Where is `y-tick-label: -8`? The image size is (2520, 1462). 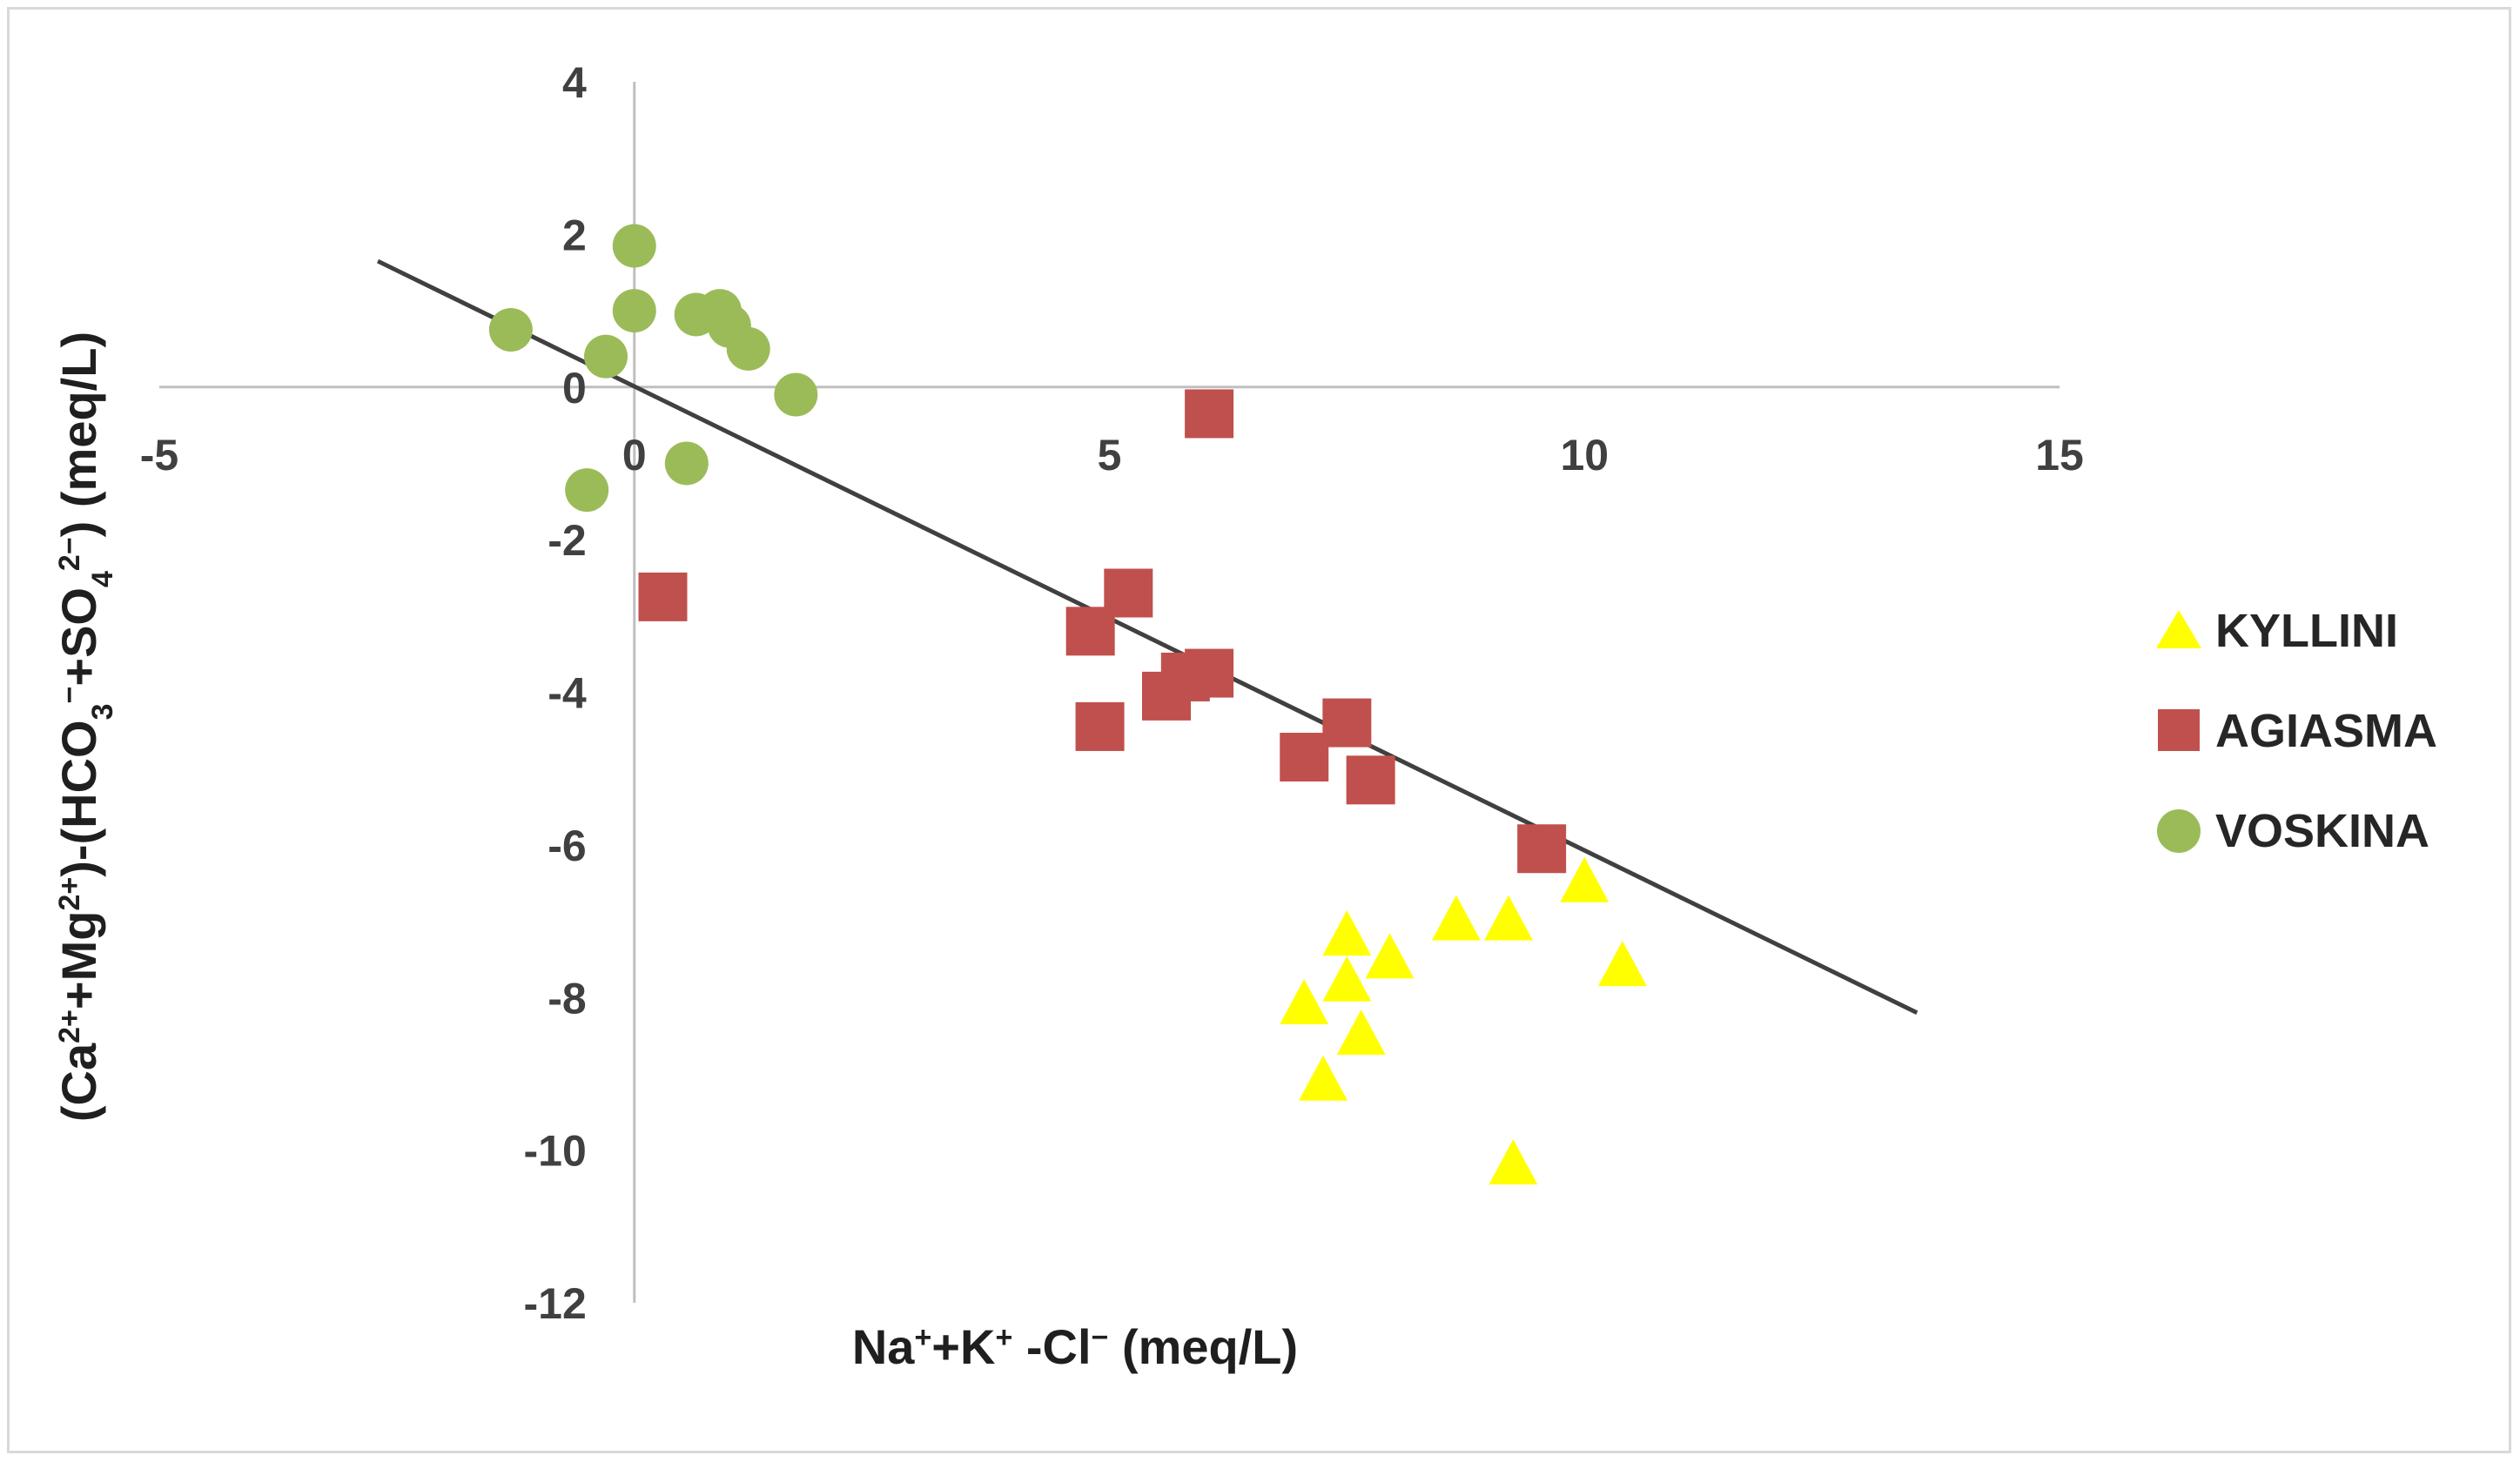 y-tick-label: -8 is located at coordinates (567, 999).